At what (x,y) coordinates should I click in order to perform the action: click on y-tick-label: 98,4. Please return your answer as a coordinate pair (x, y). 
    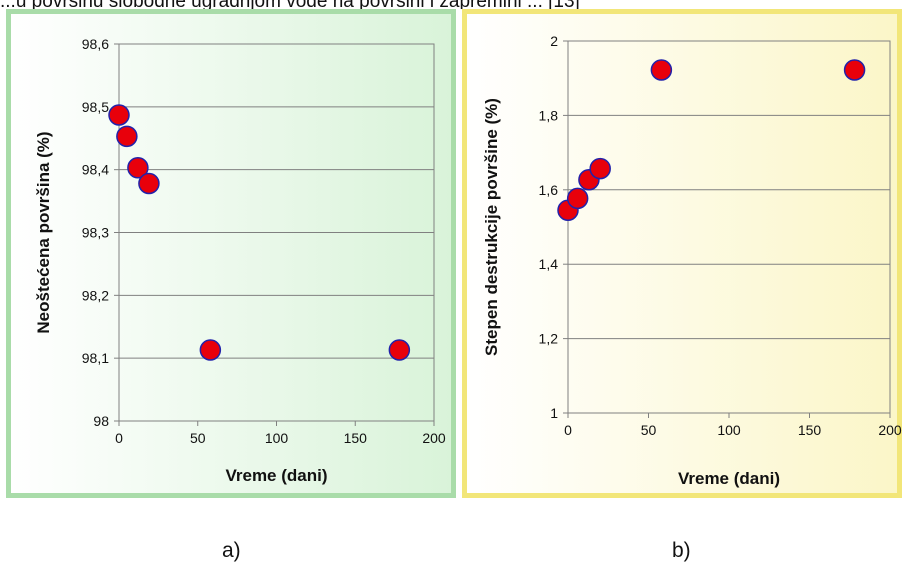
    Looking at the image, I should click on (95, 170).